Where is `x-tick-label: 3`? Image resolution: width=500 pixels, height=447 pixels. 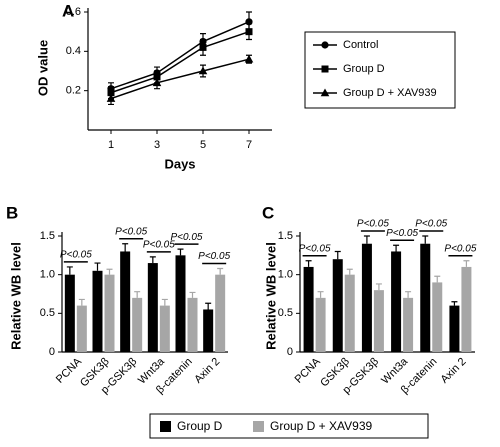
x-tick-label: 3 is located at coordinates (157, 145).